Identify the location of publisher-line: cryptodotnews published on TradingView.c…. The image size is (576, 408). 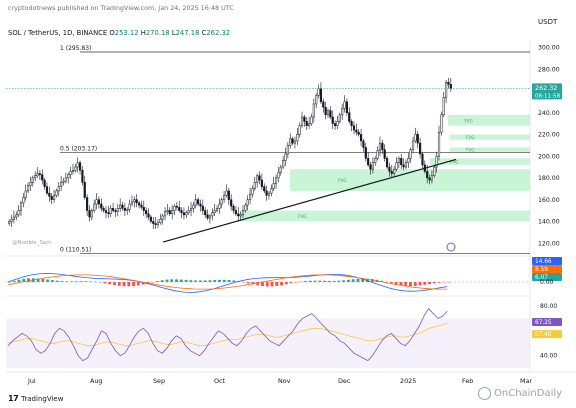
(121, 8).